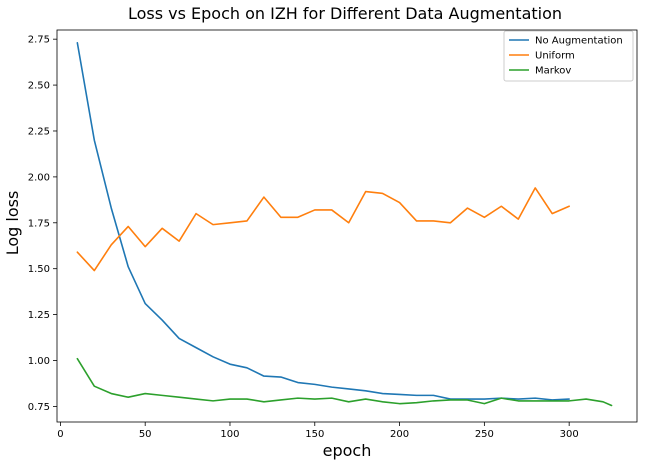  I want to click on legend-label-uniform: Uniform, so click(555, 56).